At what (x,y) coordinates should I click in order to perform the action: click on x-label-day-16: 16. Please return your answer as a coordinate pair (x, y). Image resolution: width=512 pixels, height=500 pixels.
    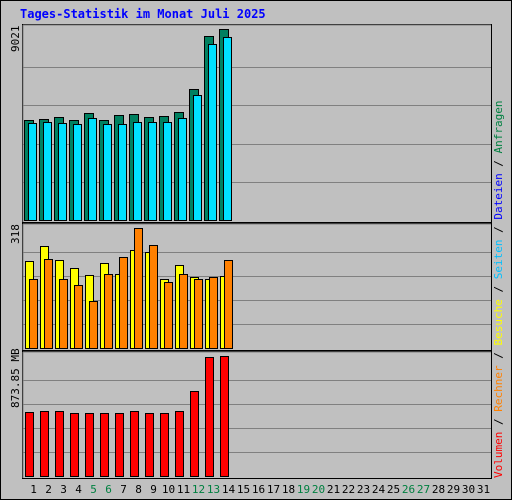
    Looking at the image, I should click on (258, 489).